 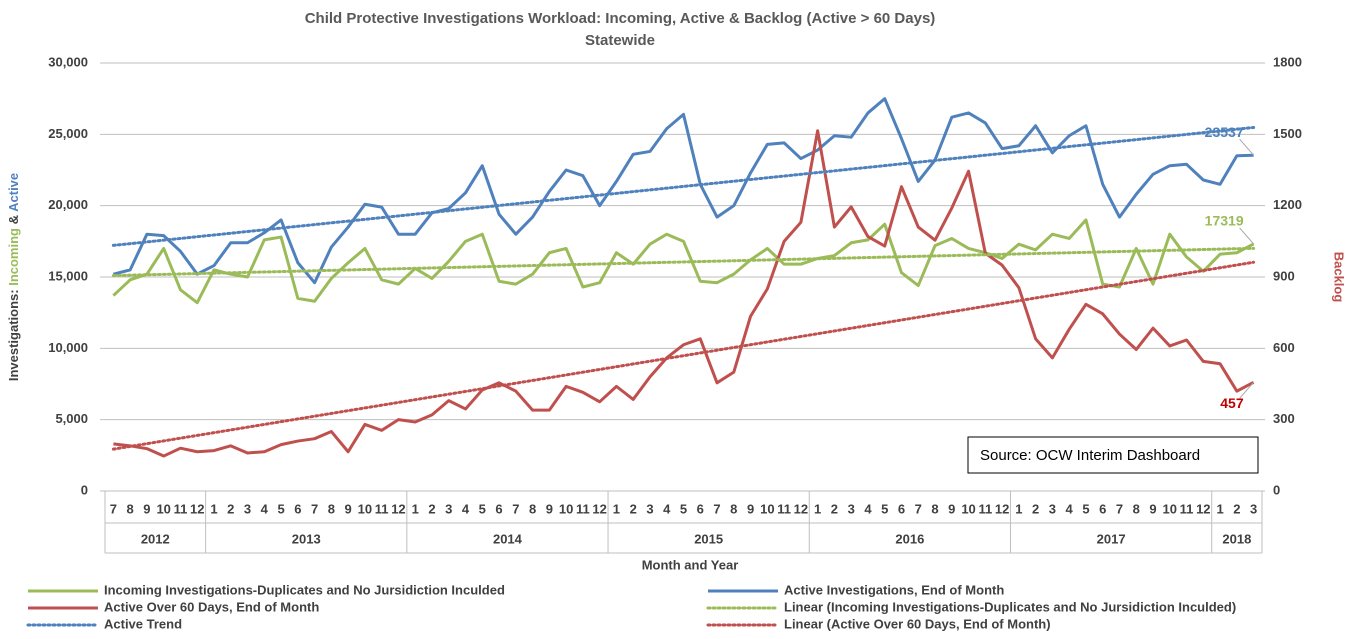 What do you see at coordinates (909, 538) in the screenshot?
I see `x-group-label: 2016` at bounding box center [909, 538].